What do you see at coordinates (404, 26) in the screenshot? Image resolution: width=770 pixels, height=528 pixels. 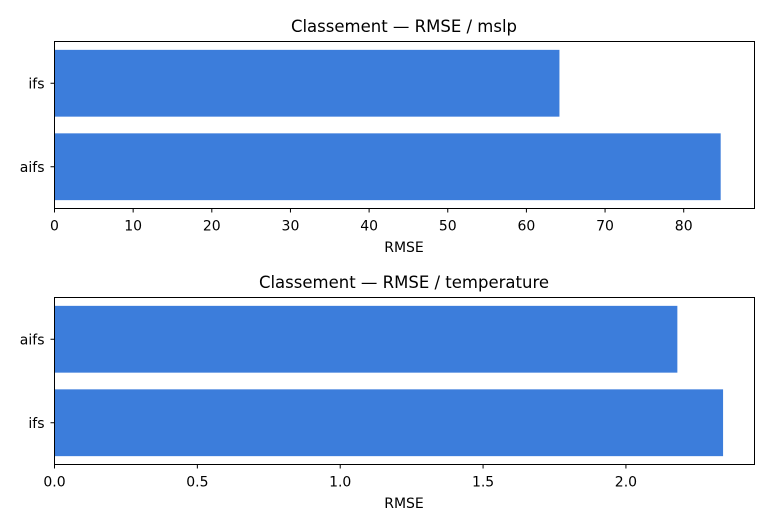 I see `chart-title: Classement — RMSE / mslp` at bounding box center [404, 26].